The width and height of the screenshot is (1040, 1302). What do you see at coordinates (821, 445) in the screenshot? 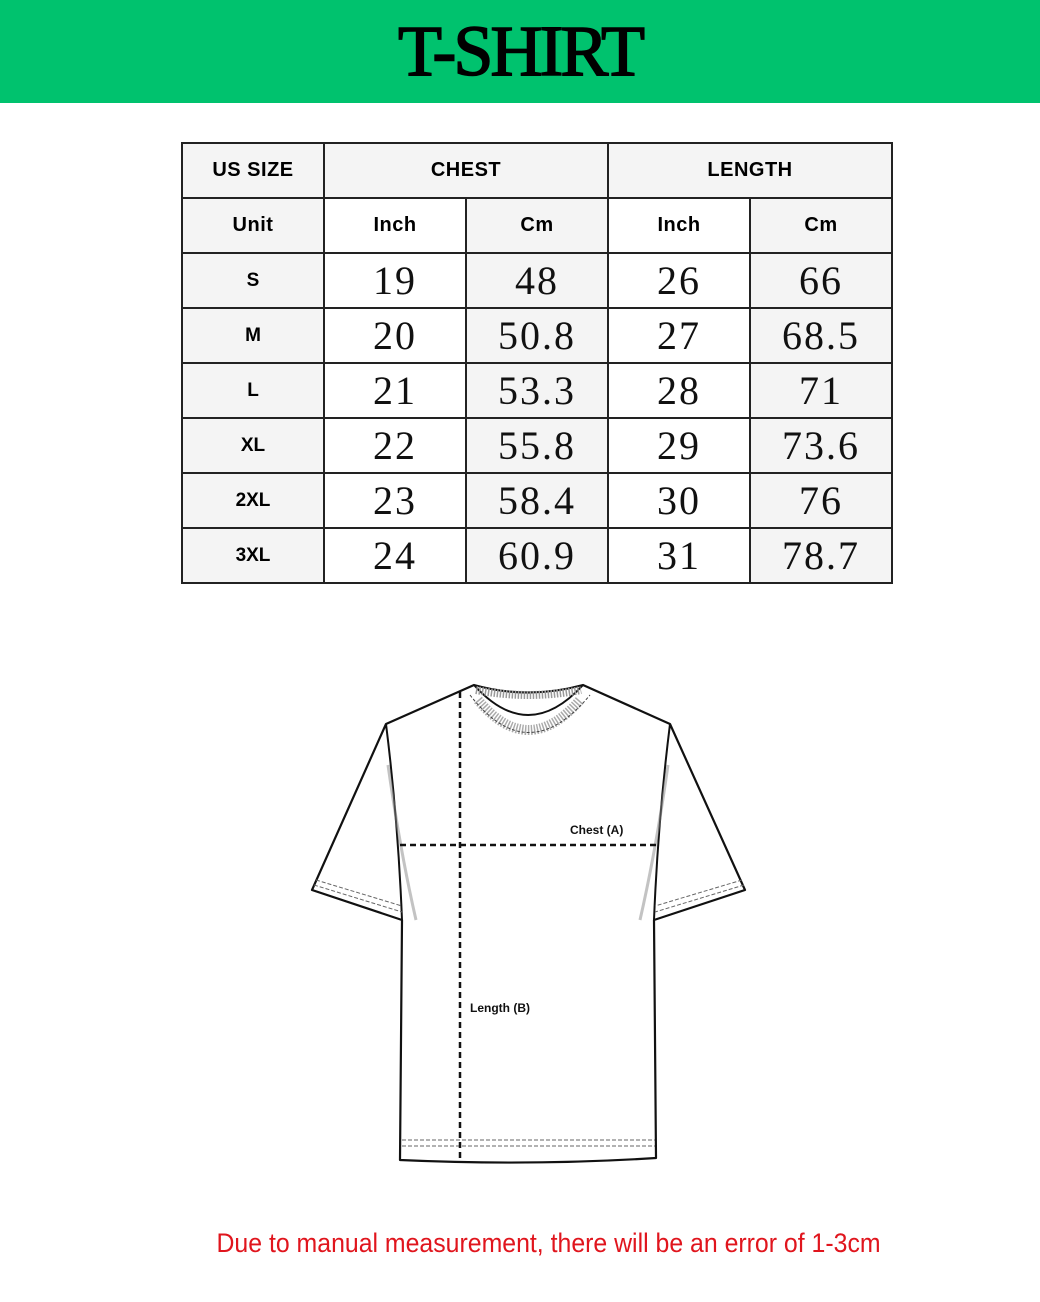
I see `value-cell: 73.6` at bounding box center [821, 445].